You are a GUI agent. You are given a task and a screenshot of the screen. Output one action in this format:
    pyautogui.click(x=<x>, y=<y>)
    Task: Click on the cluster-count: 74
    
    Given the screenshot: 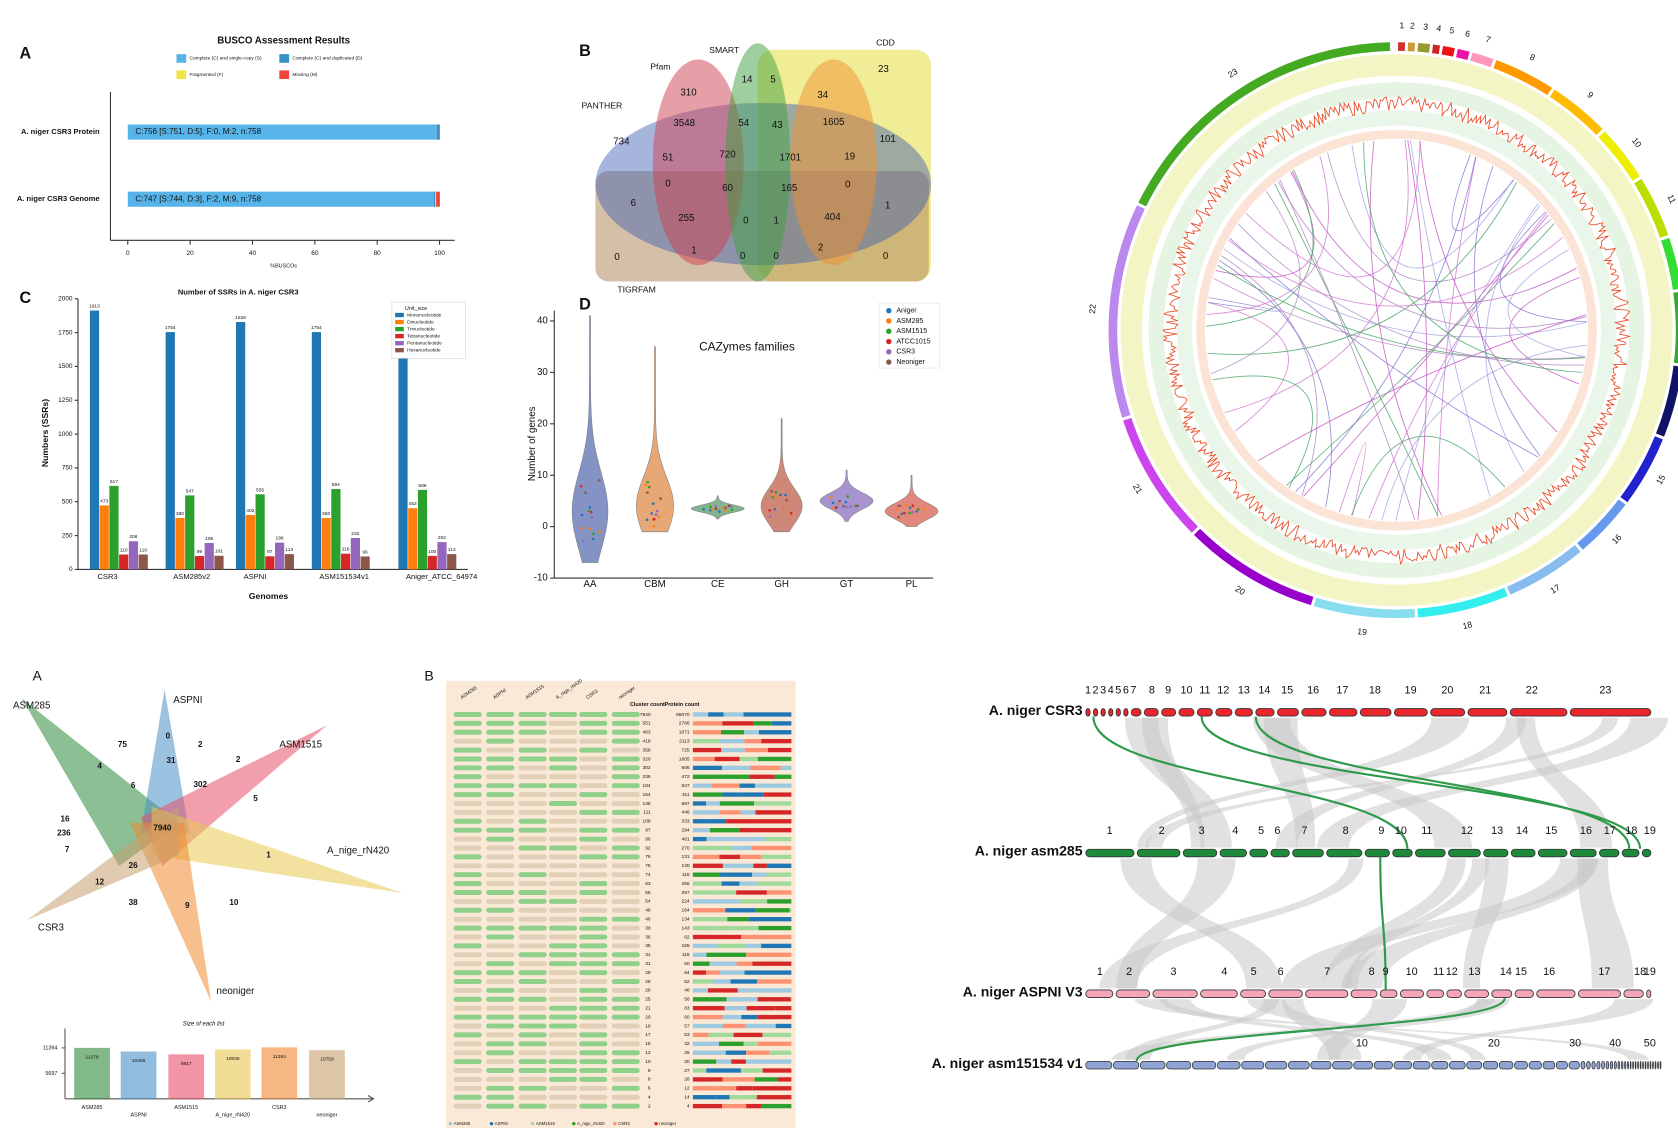 What is the action you would take?
    pyautogui.click(x=648, y=875)
    